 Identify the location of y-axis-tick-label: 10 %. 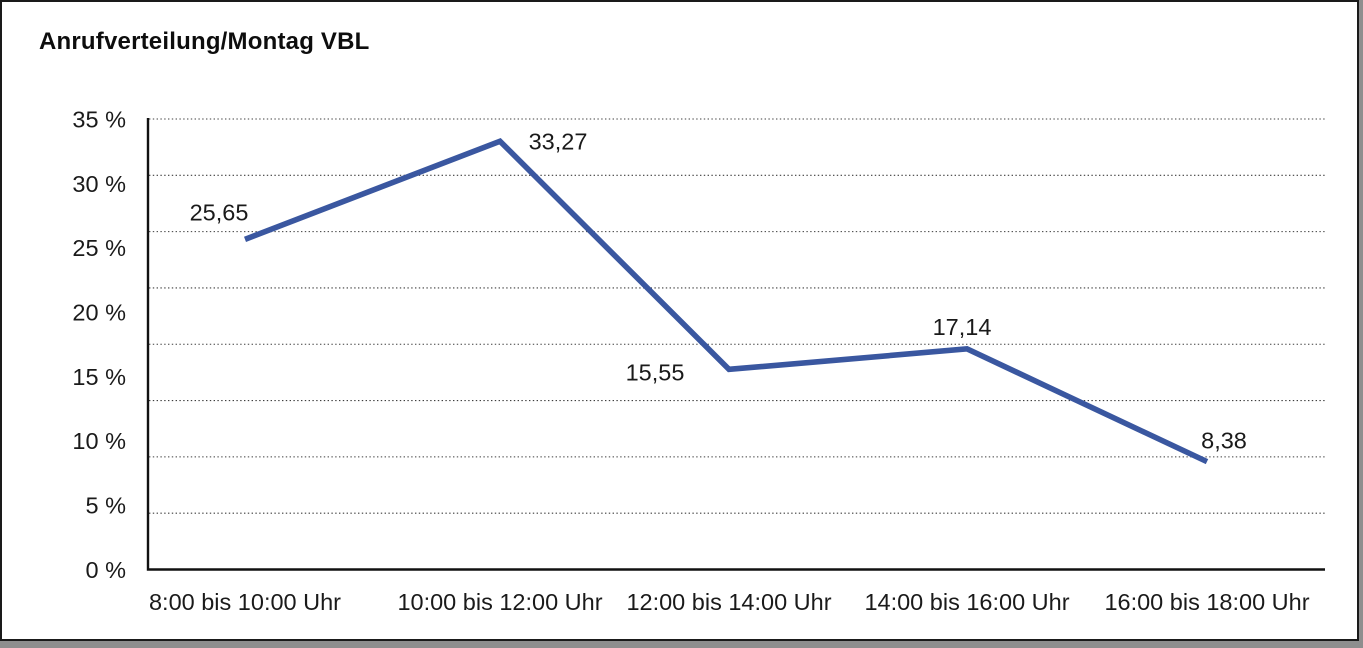
(99, 441).